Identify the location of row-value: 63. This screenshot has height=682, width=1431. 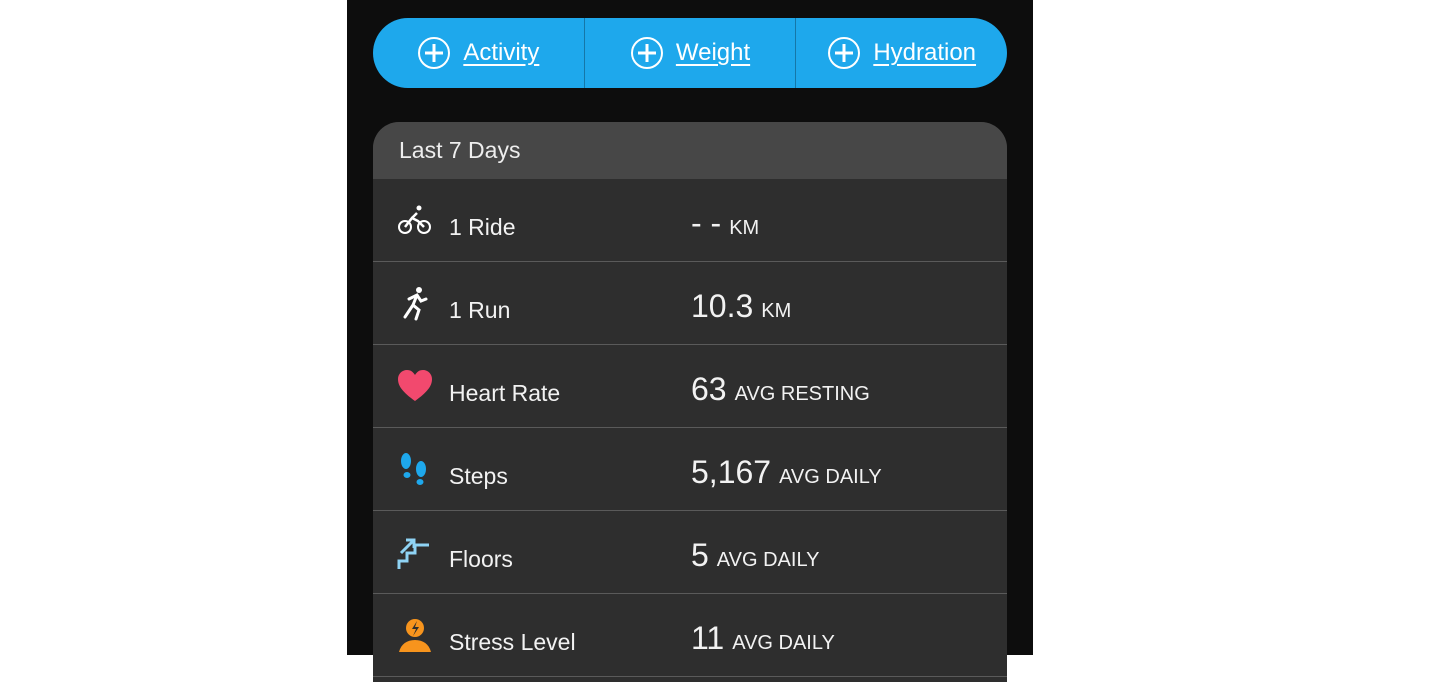
(709, 389).